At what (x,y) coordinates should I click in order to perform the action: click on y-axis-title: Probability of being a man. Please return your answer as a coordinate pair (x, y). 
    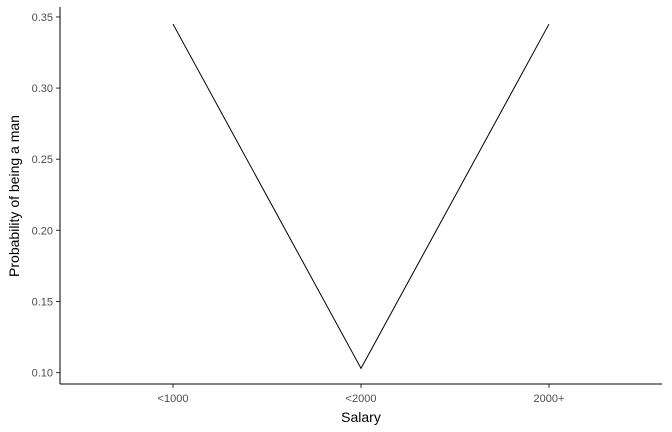
    Looking at the image, I should click on (14, 196).